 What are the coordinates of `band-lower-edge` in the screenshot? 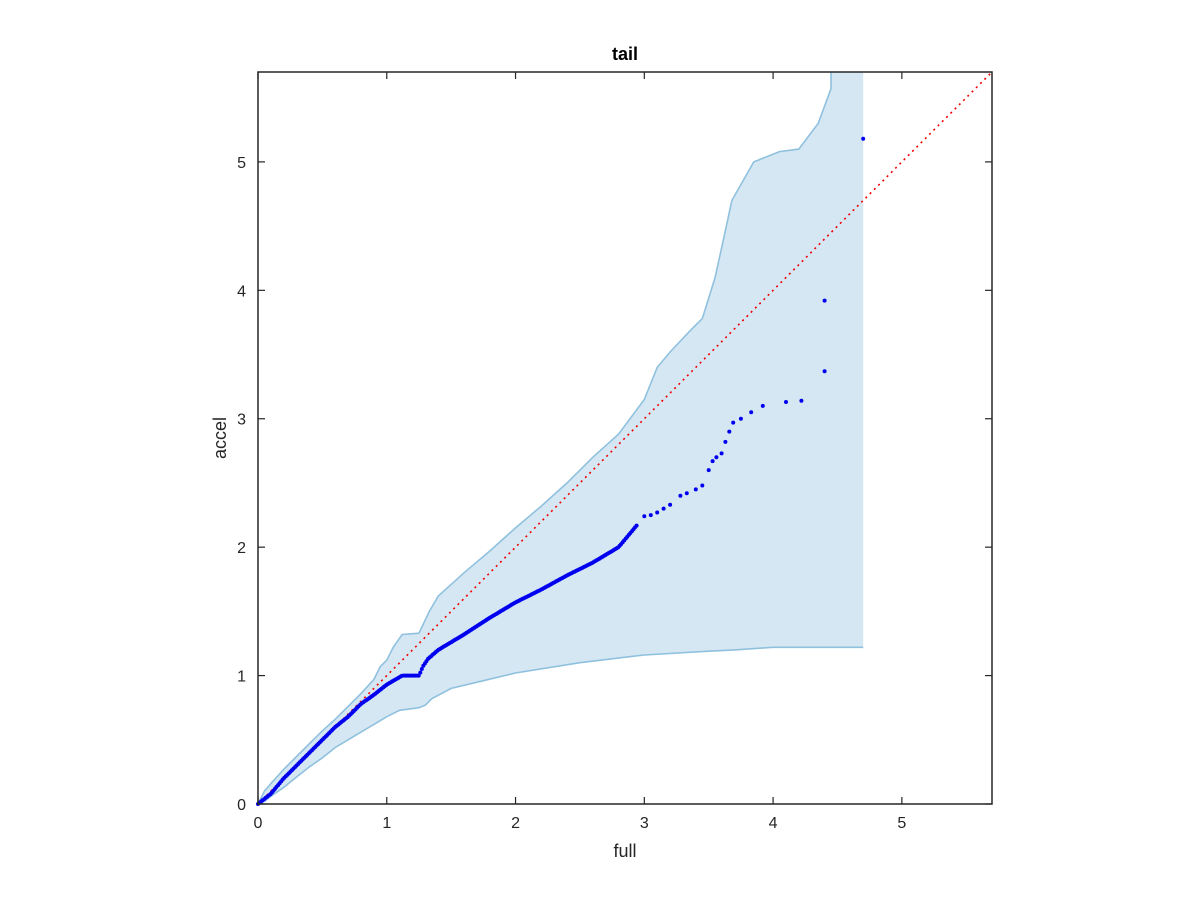 It's located at (560, 725).